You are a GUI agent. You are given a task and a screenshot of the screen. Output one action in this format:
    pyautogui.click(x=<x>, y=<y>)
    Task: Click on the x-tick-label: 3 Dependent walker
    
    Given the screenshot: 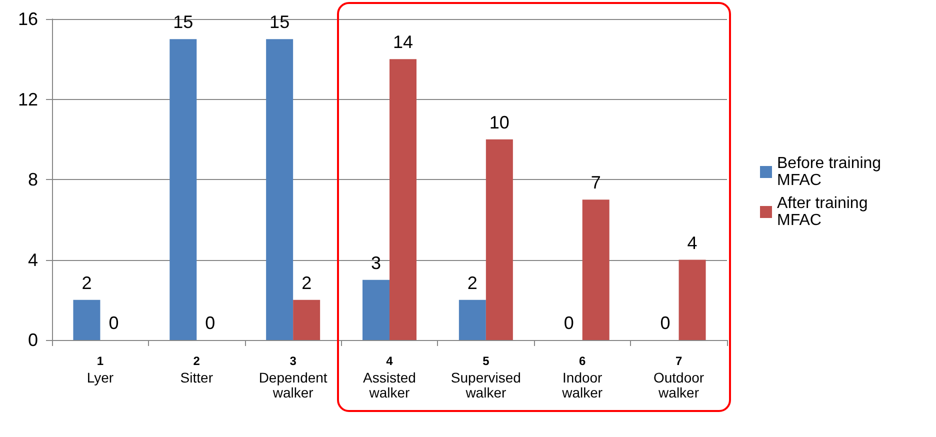 What is the action you would take?
    pyautogui.click(x=293, y=377)
    